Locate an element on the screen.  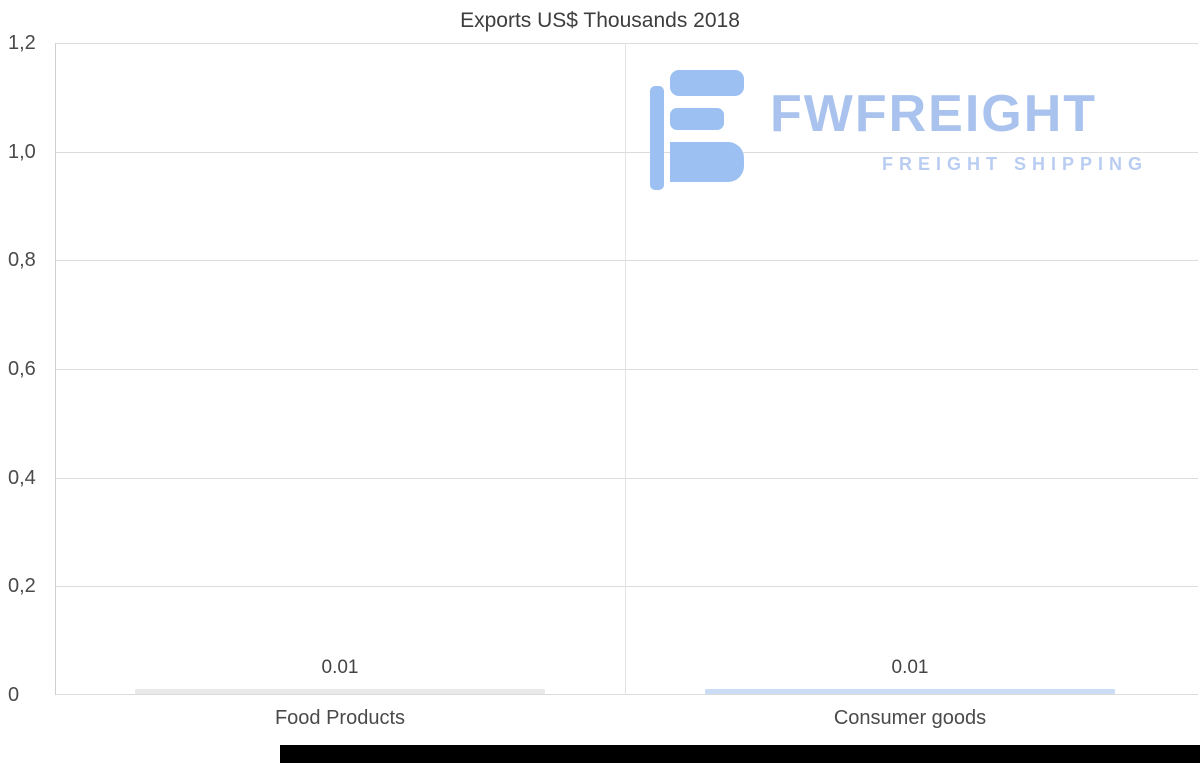
x-category-label: Consumer goods is located at coordinates (910, 718).